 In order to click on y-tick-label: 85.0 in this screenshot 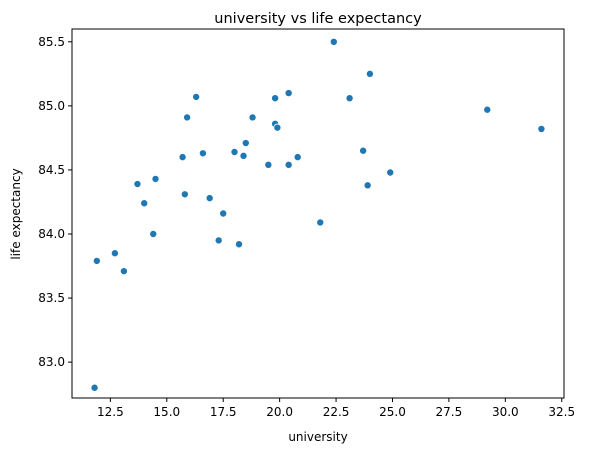, I will do `click(51, 106)`.